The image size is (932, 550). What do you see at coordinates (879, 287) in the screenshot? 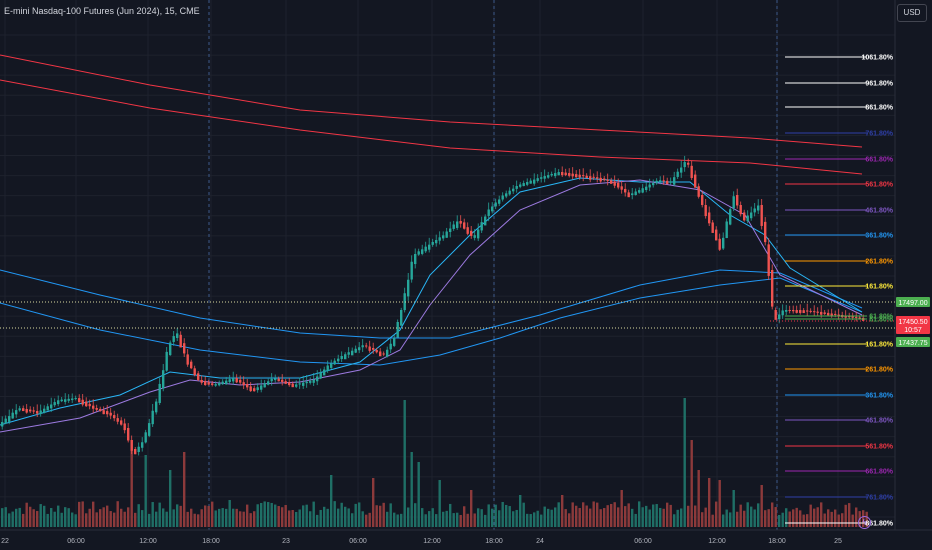
I see `fib-level-label: 161.80%` at bounding box center [879, 287].